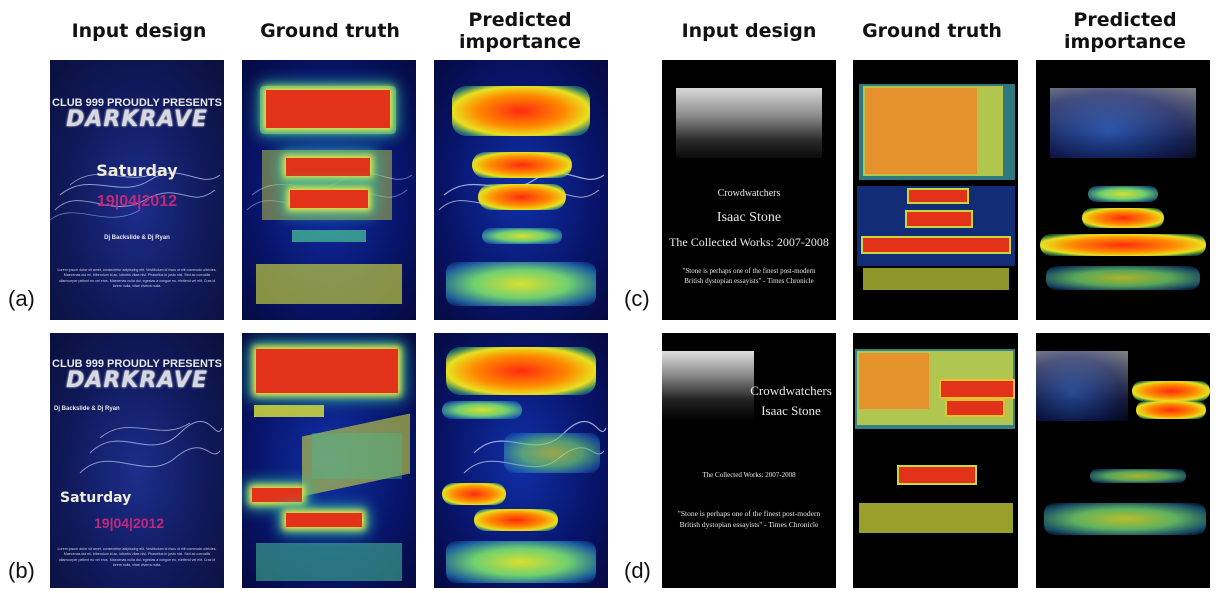 The image size is (1225, 593). I want to click on panel-a-predicted-importance, so click(521, 190).